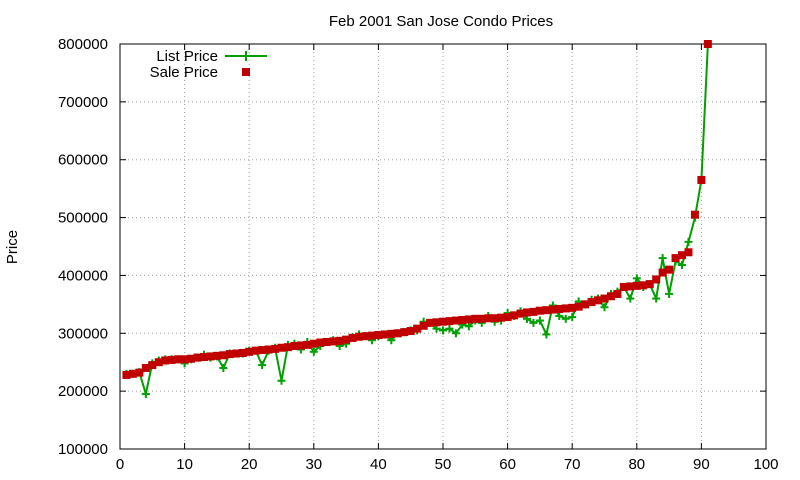  Describe the element at coordinates (249, 464) in the screenshot. I see `x-tick-label: 20` at that location.